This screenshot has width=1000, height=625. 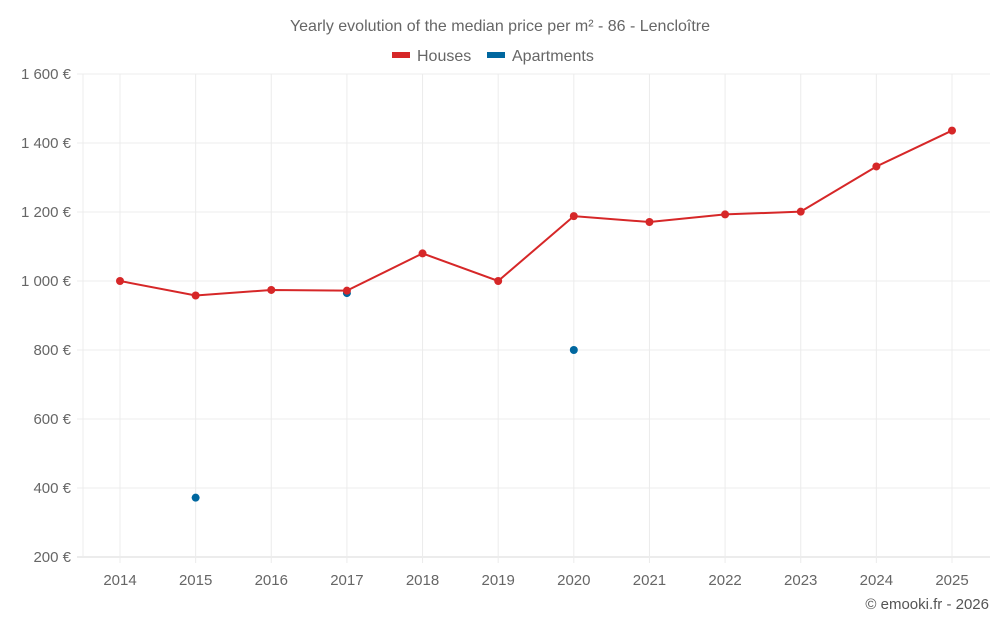 What do you see at coordinates (800, 580) in the screenshot?
I see `x-tick-label: 2023` at bounding box center [800, 580].